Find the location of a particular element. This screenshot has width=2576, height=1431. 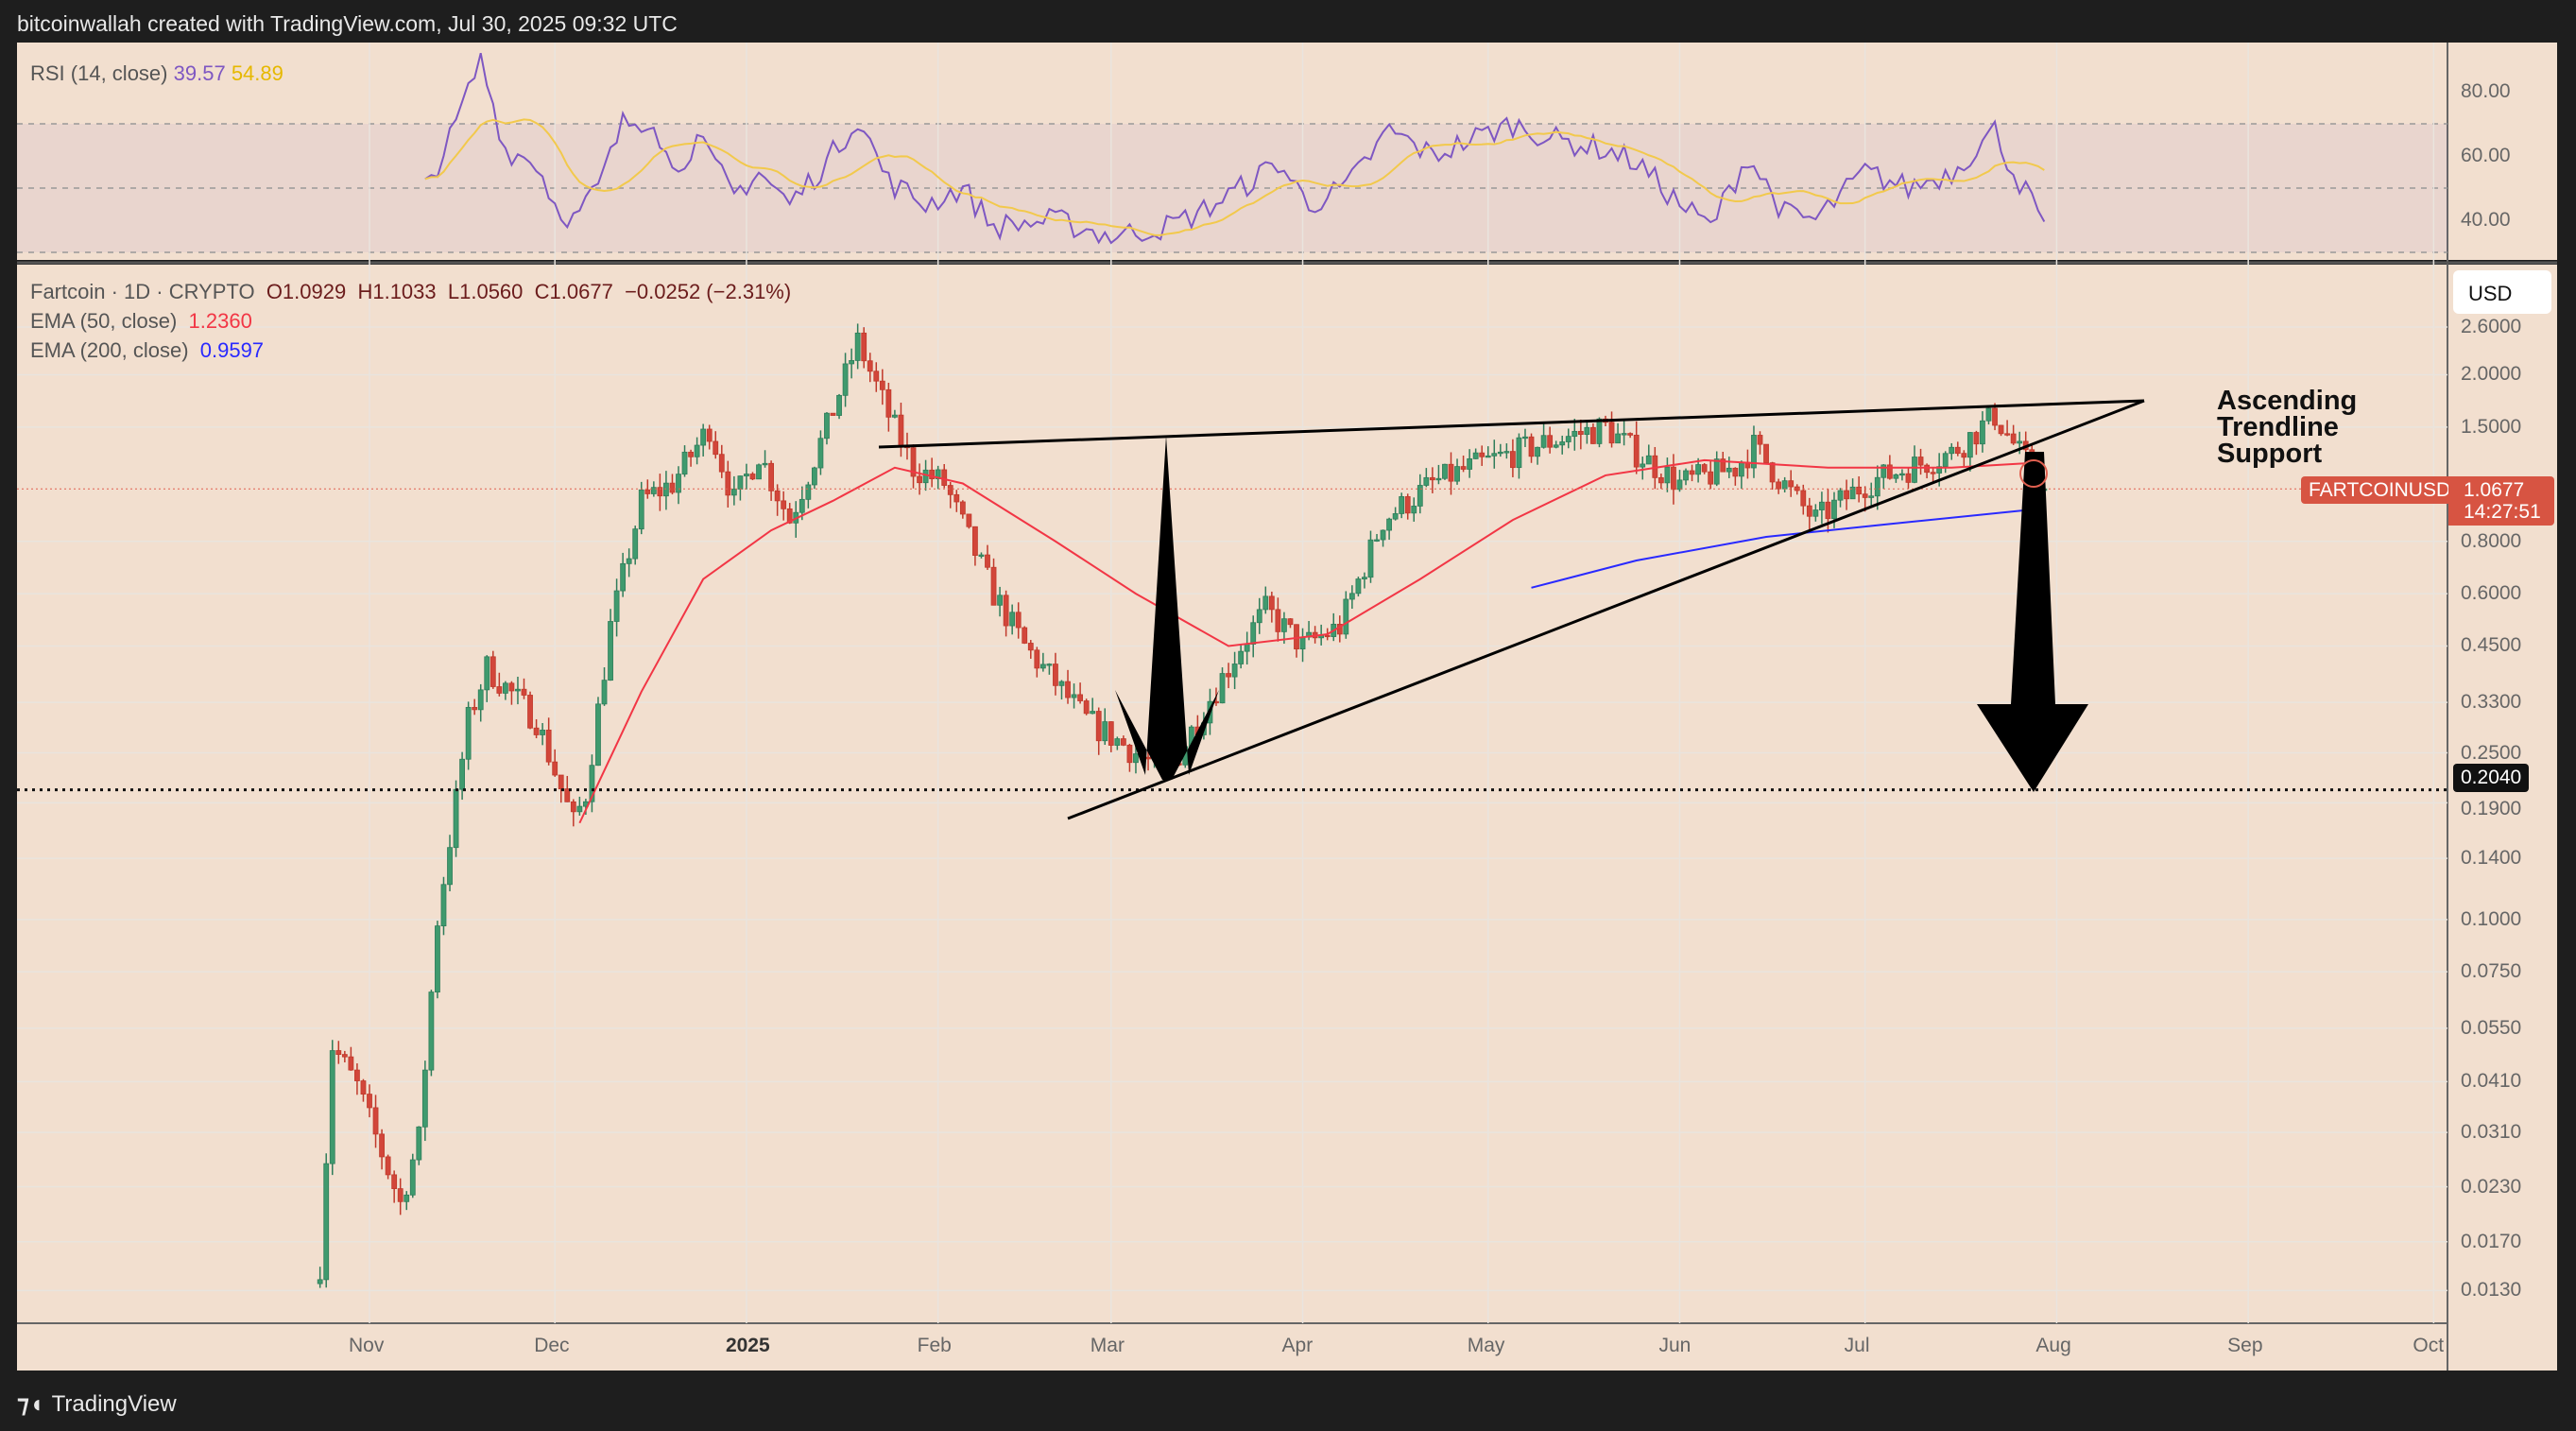

rsi-tick-label: 80.00 is located at coordinates (2486, 91).